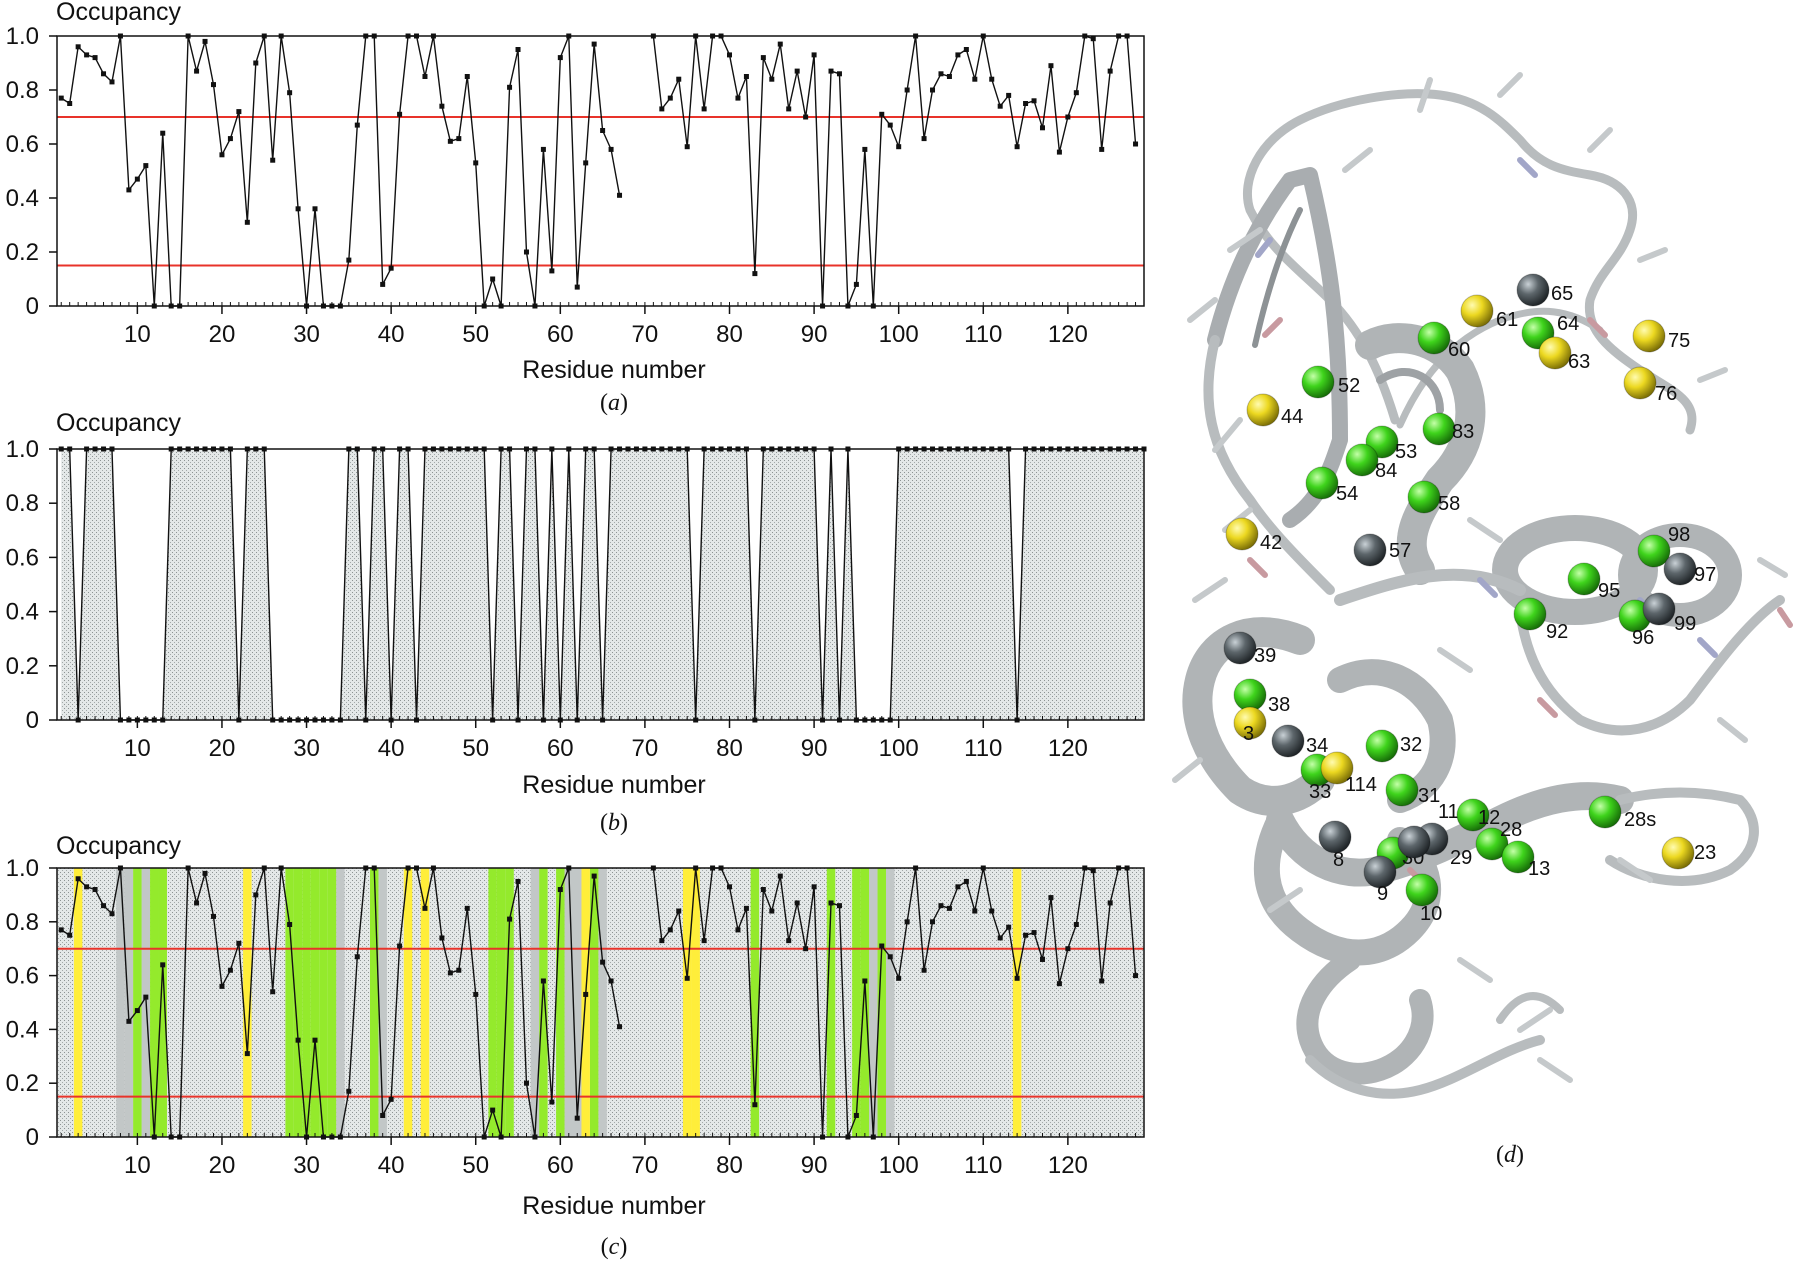 This screenshot has height=1267, width=1800. What do you see at coordinates (560, 334) in the screenshot?
I see `panel-a-xtick-label: 60` at bounding box center [560, 334].